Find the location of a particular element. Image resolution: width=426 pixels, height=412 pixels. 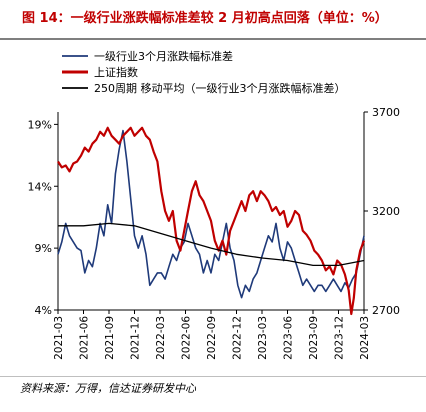

x-tick-label: 2023-12 is located at coordinates (340, 338).